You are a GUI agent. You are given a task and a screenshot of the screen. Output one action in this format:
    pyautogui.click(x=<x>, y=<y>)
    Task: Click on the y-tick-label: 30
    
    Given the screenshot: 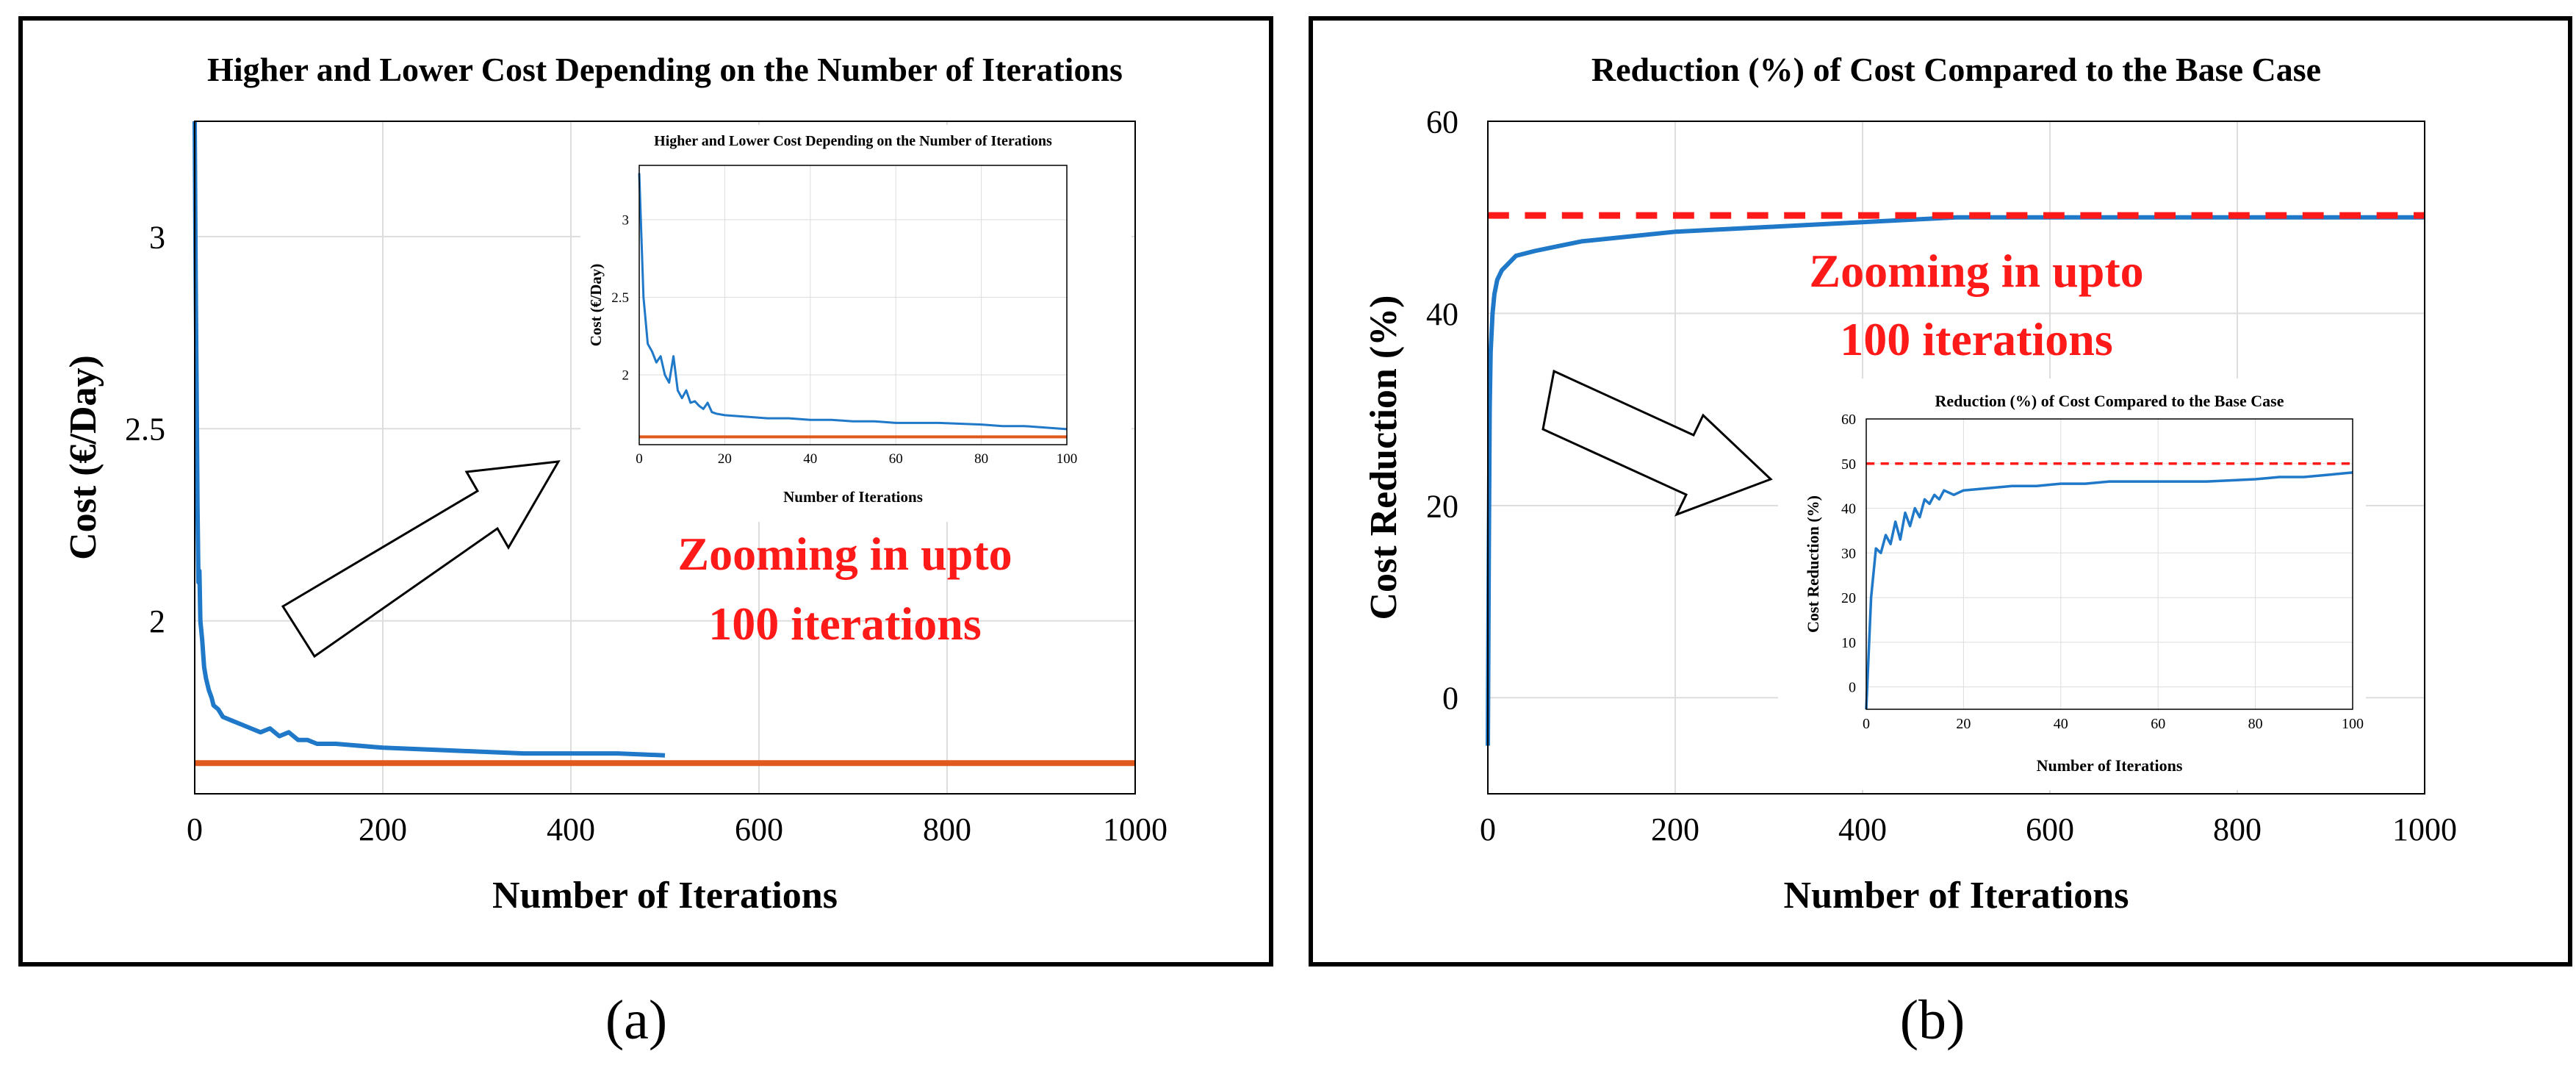 What is the action you would take?
    pyautogui.click(x=1848, y=553)
    